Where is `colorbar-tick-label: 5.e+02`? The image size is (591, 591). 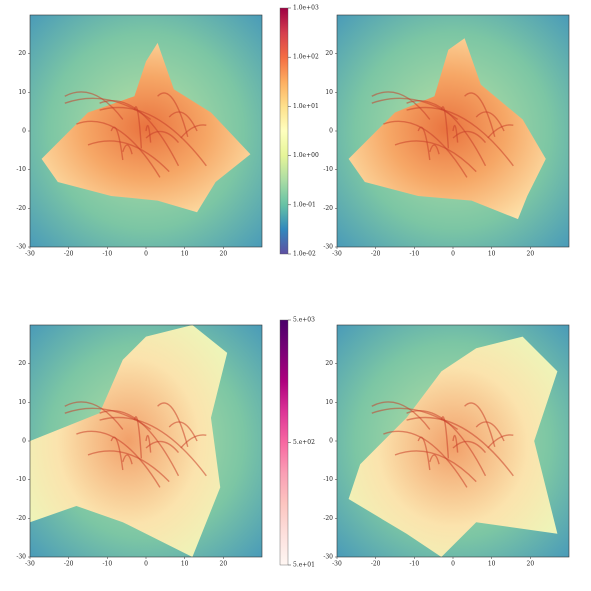
colorbar-tick-label: 5.e+02 is located at coordinates (304, 442).